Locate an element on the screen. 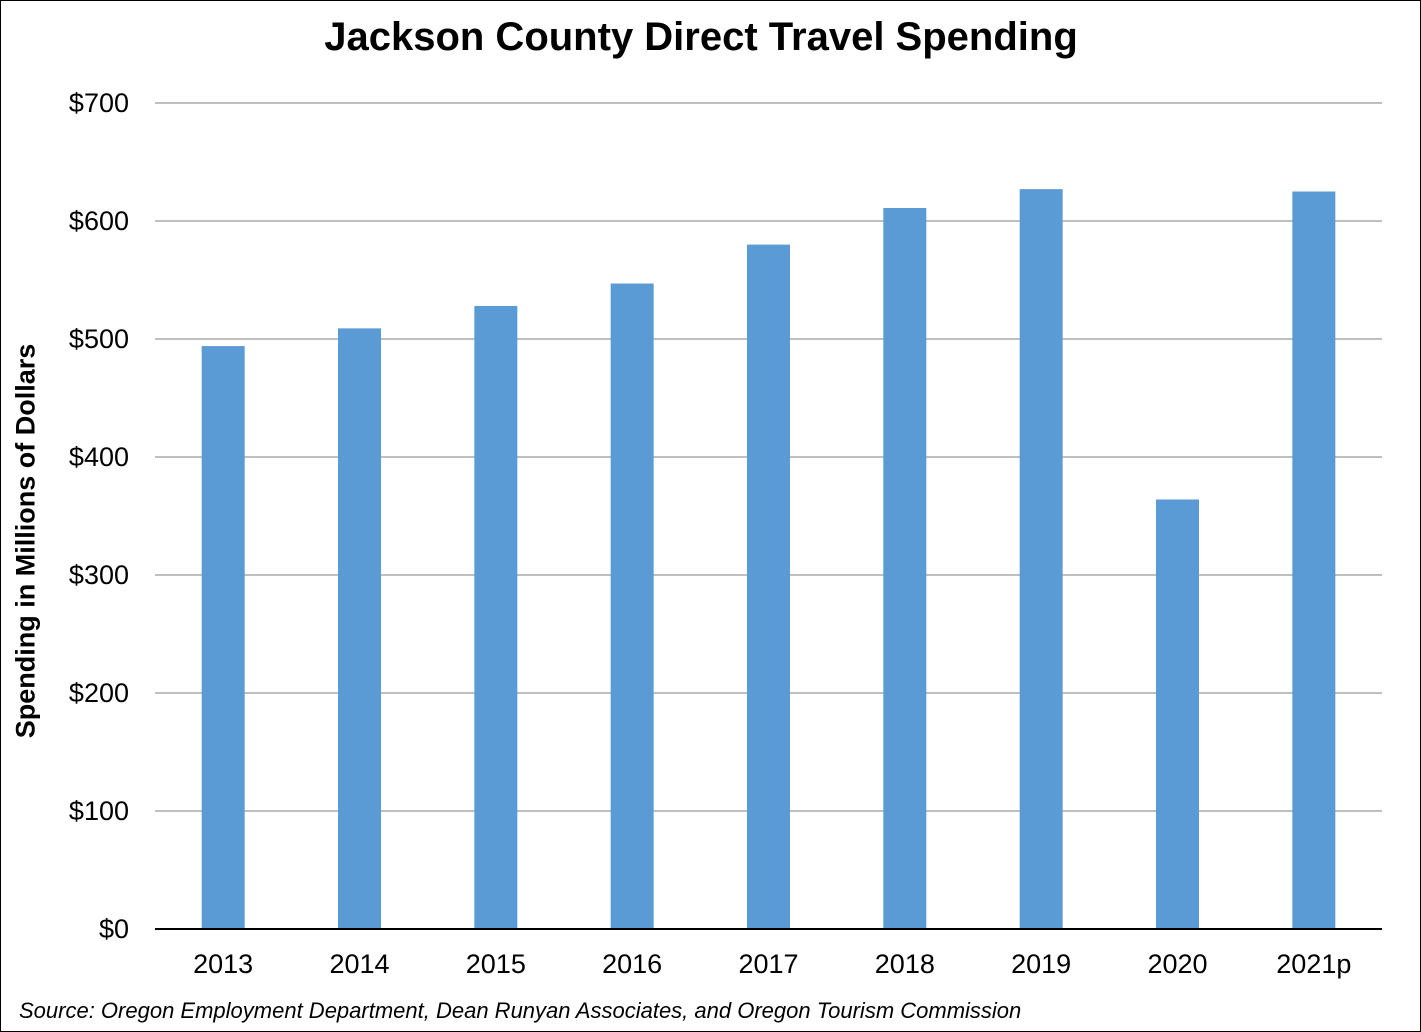 The width and height of the screenshot is (1421, 1032). x-tick-label: 2014 is located at coordinates (359, 964).